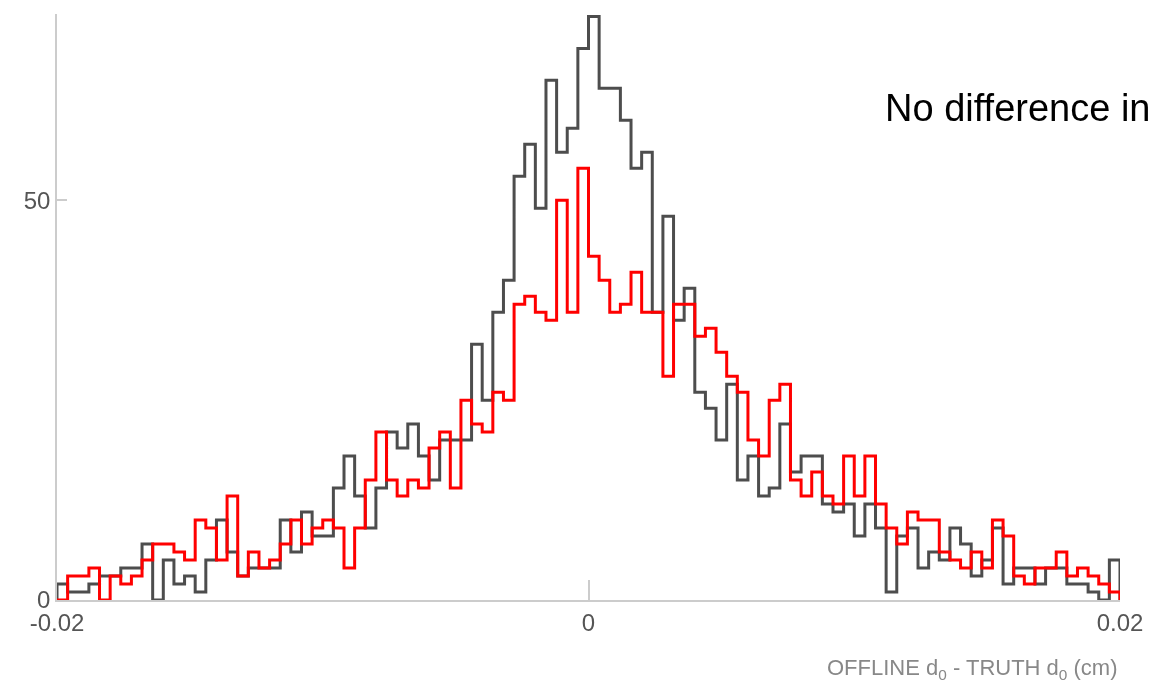  What do you see at coordinates (57, 622) in the screenshot?
I see `x-tick-label: -0.02` at bounding box center [57, 622].